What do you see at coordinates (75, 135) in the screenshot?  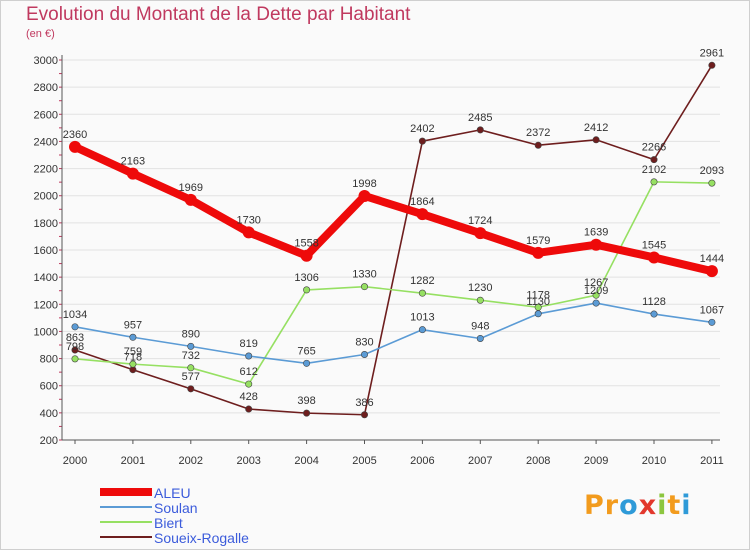 I see `data-label: 2360` at bounding box center [75, 135].